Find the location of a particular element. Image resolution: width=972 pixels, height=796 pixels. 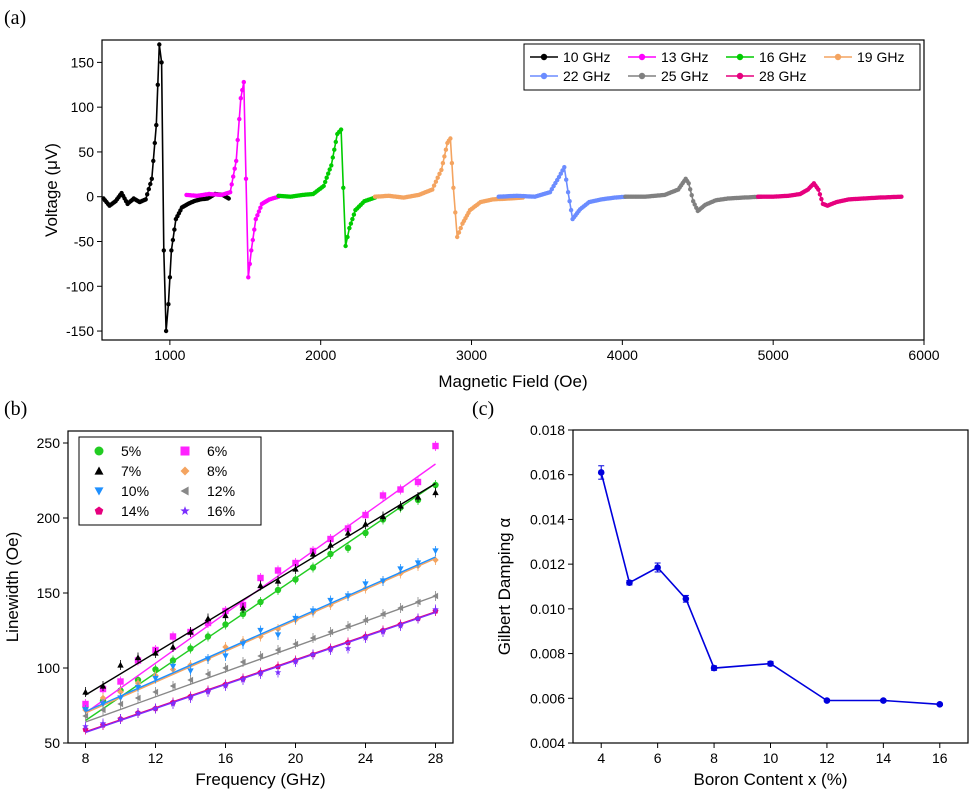

b-series-7pct is located at coordinates (260, 589).